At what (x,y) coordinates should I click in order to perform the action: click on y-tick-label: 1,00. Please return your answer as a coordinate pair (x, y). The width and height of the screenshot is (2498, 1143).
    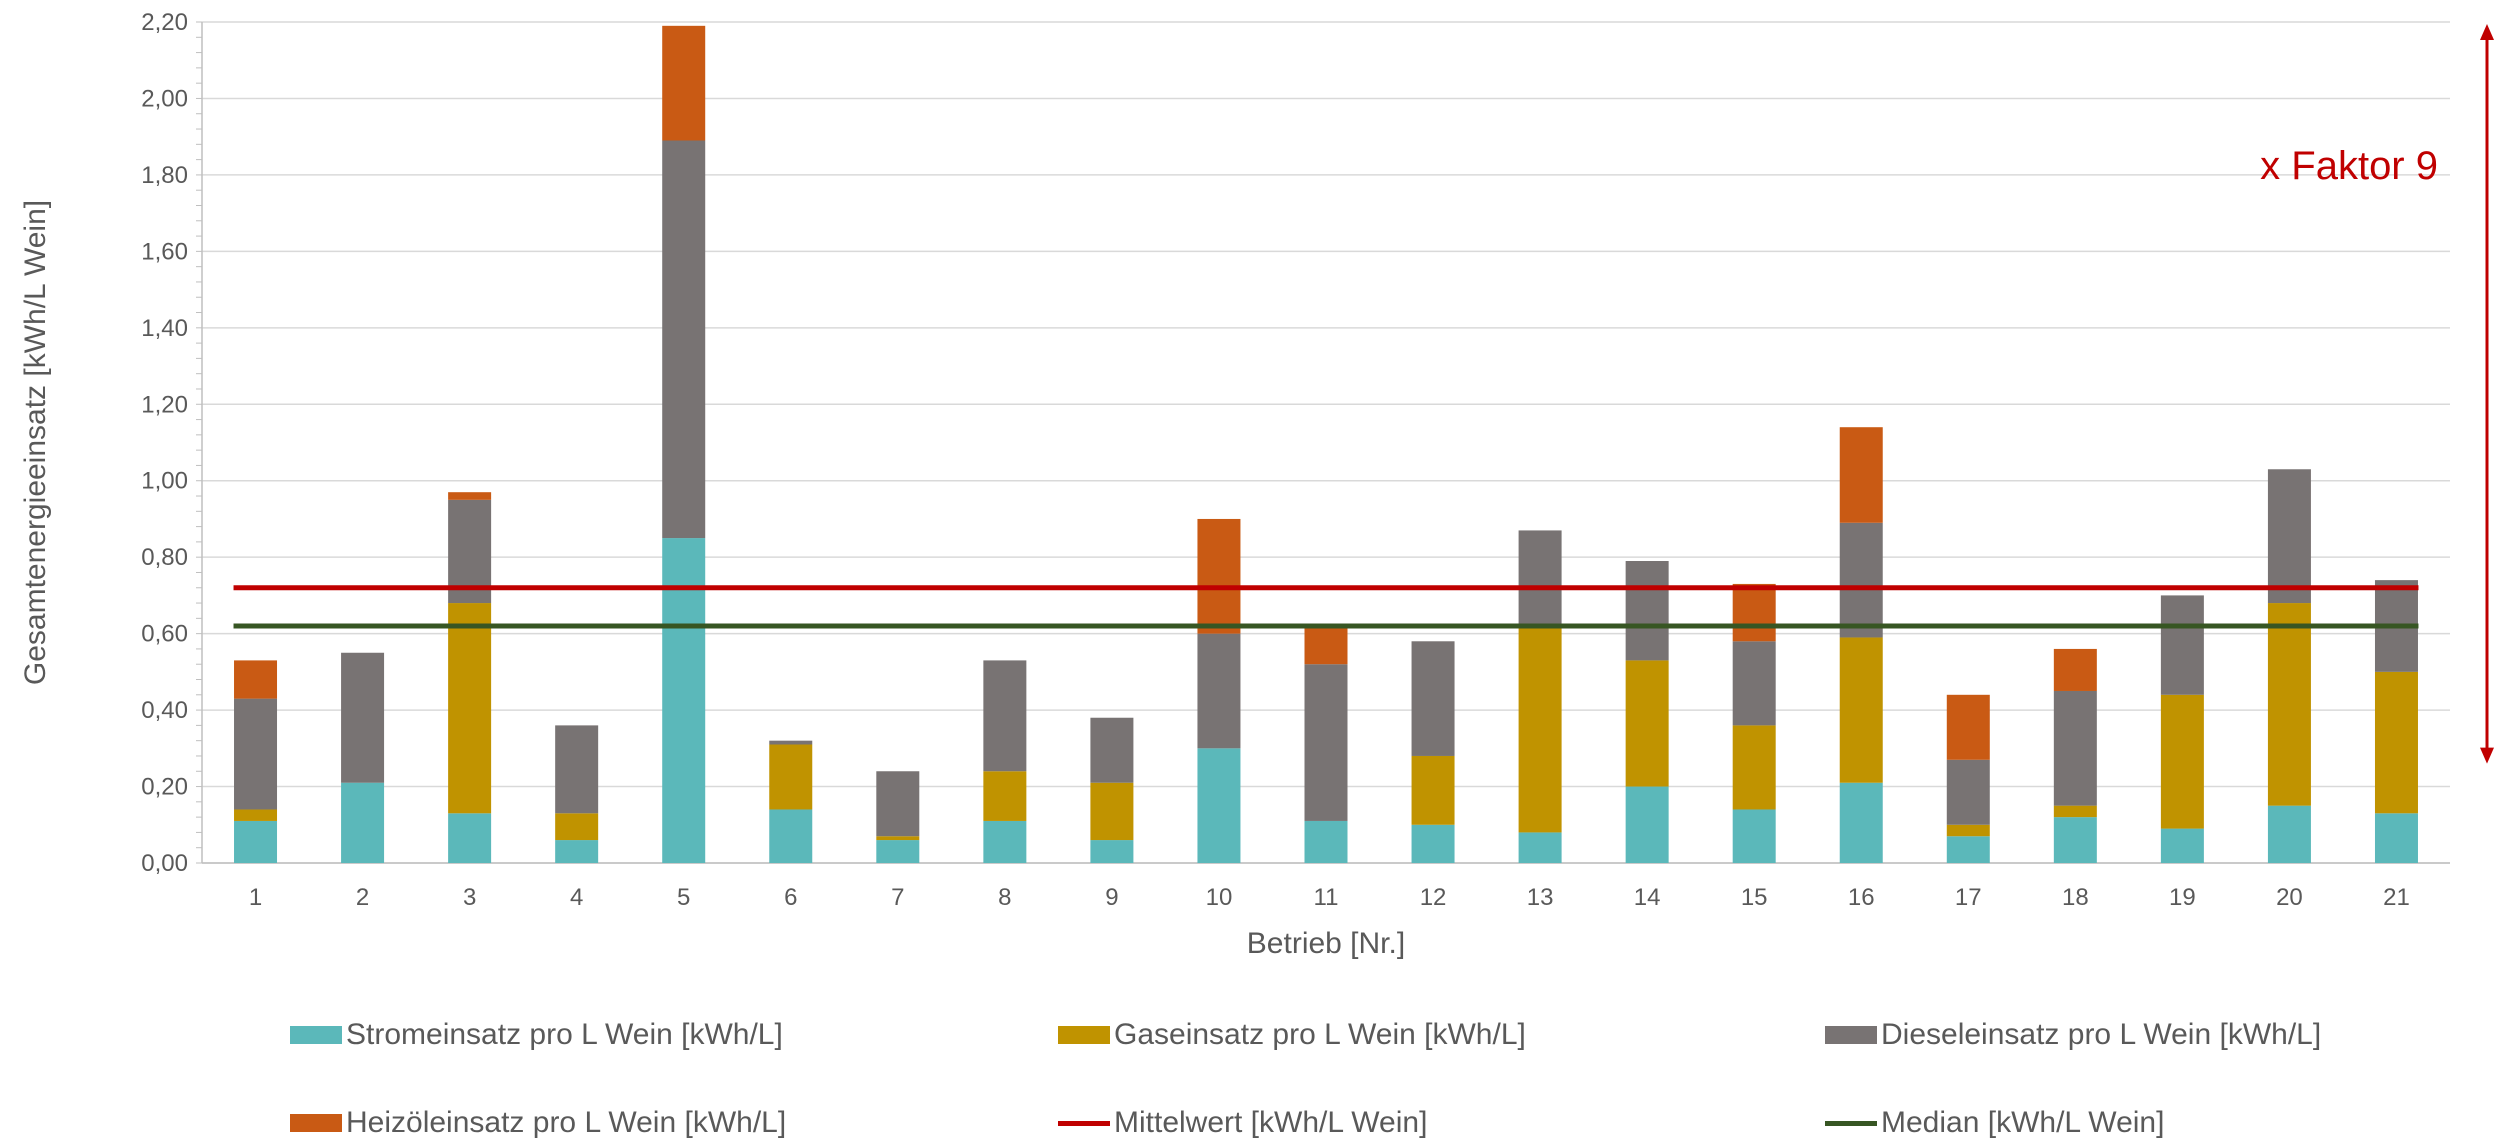
    Looking at the image, I should click on (164, 481).